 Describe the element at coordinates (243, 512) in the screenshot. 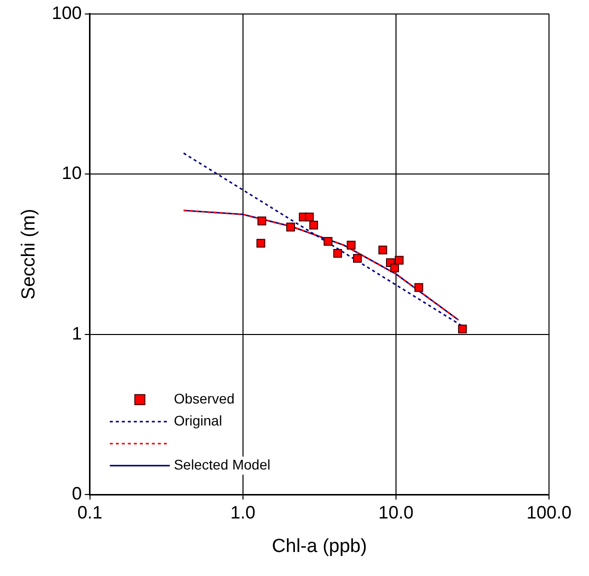

I see `x-tick-label: 1.0` at that location.